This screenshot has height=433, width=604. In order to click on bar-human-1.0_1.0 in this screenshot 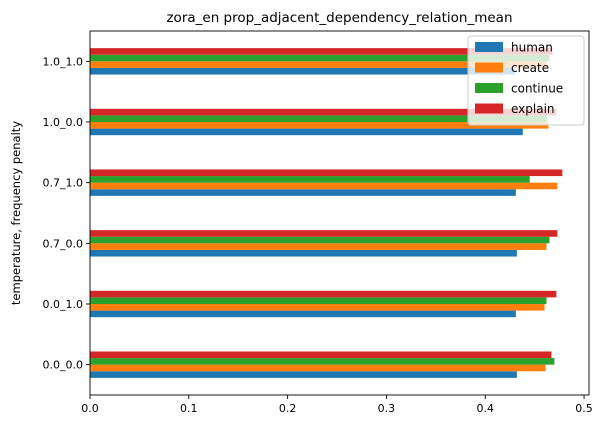, I will do `click(302, 71)`.